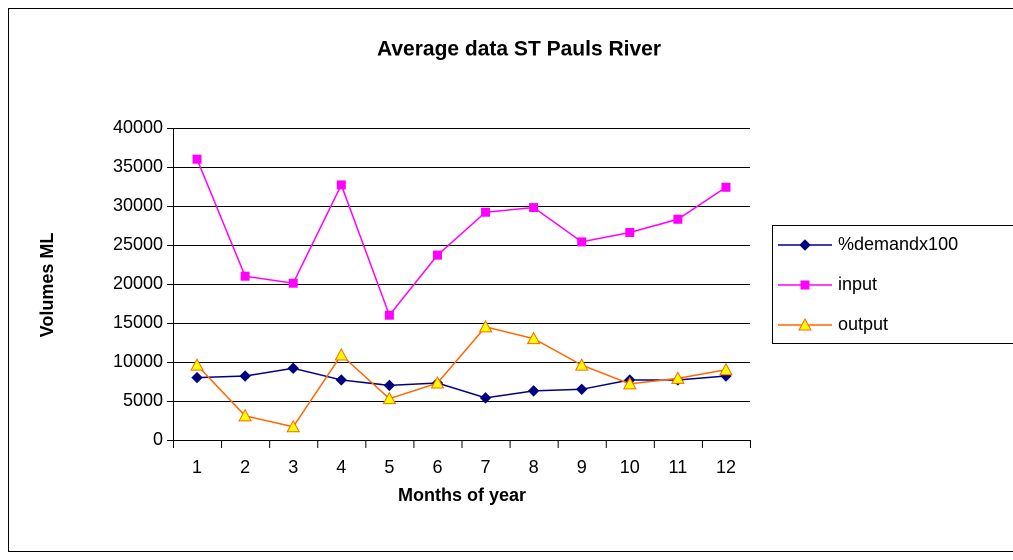 Image resolution: width=1013 pixels, height=560 pixels. Describe the element at coordinates (138, 127) in the screenshot. I see `y-tick-label: 40000` at that location.